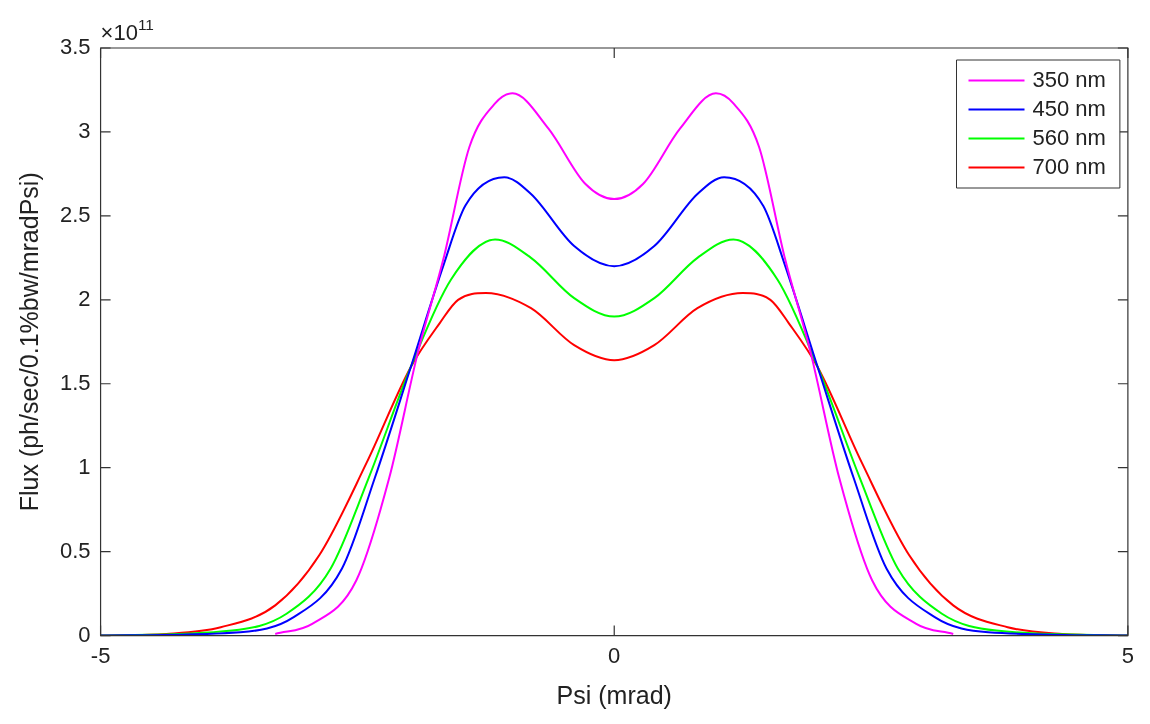 This screenshot has height=724, width=1150. What do you see at coordinates (1069, 137) in the screenshot?
I see `legend-label: 560 nm` at bounding box center [1069, 137].